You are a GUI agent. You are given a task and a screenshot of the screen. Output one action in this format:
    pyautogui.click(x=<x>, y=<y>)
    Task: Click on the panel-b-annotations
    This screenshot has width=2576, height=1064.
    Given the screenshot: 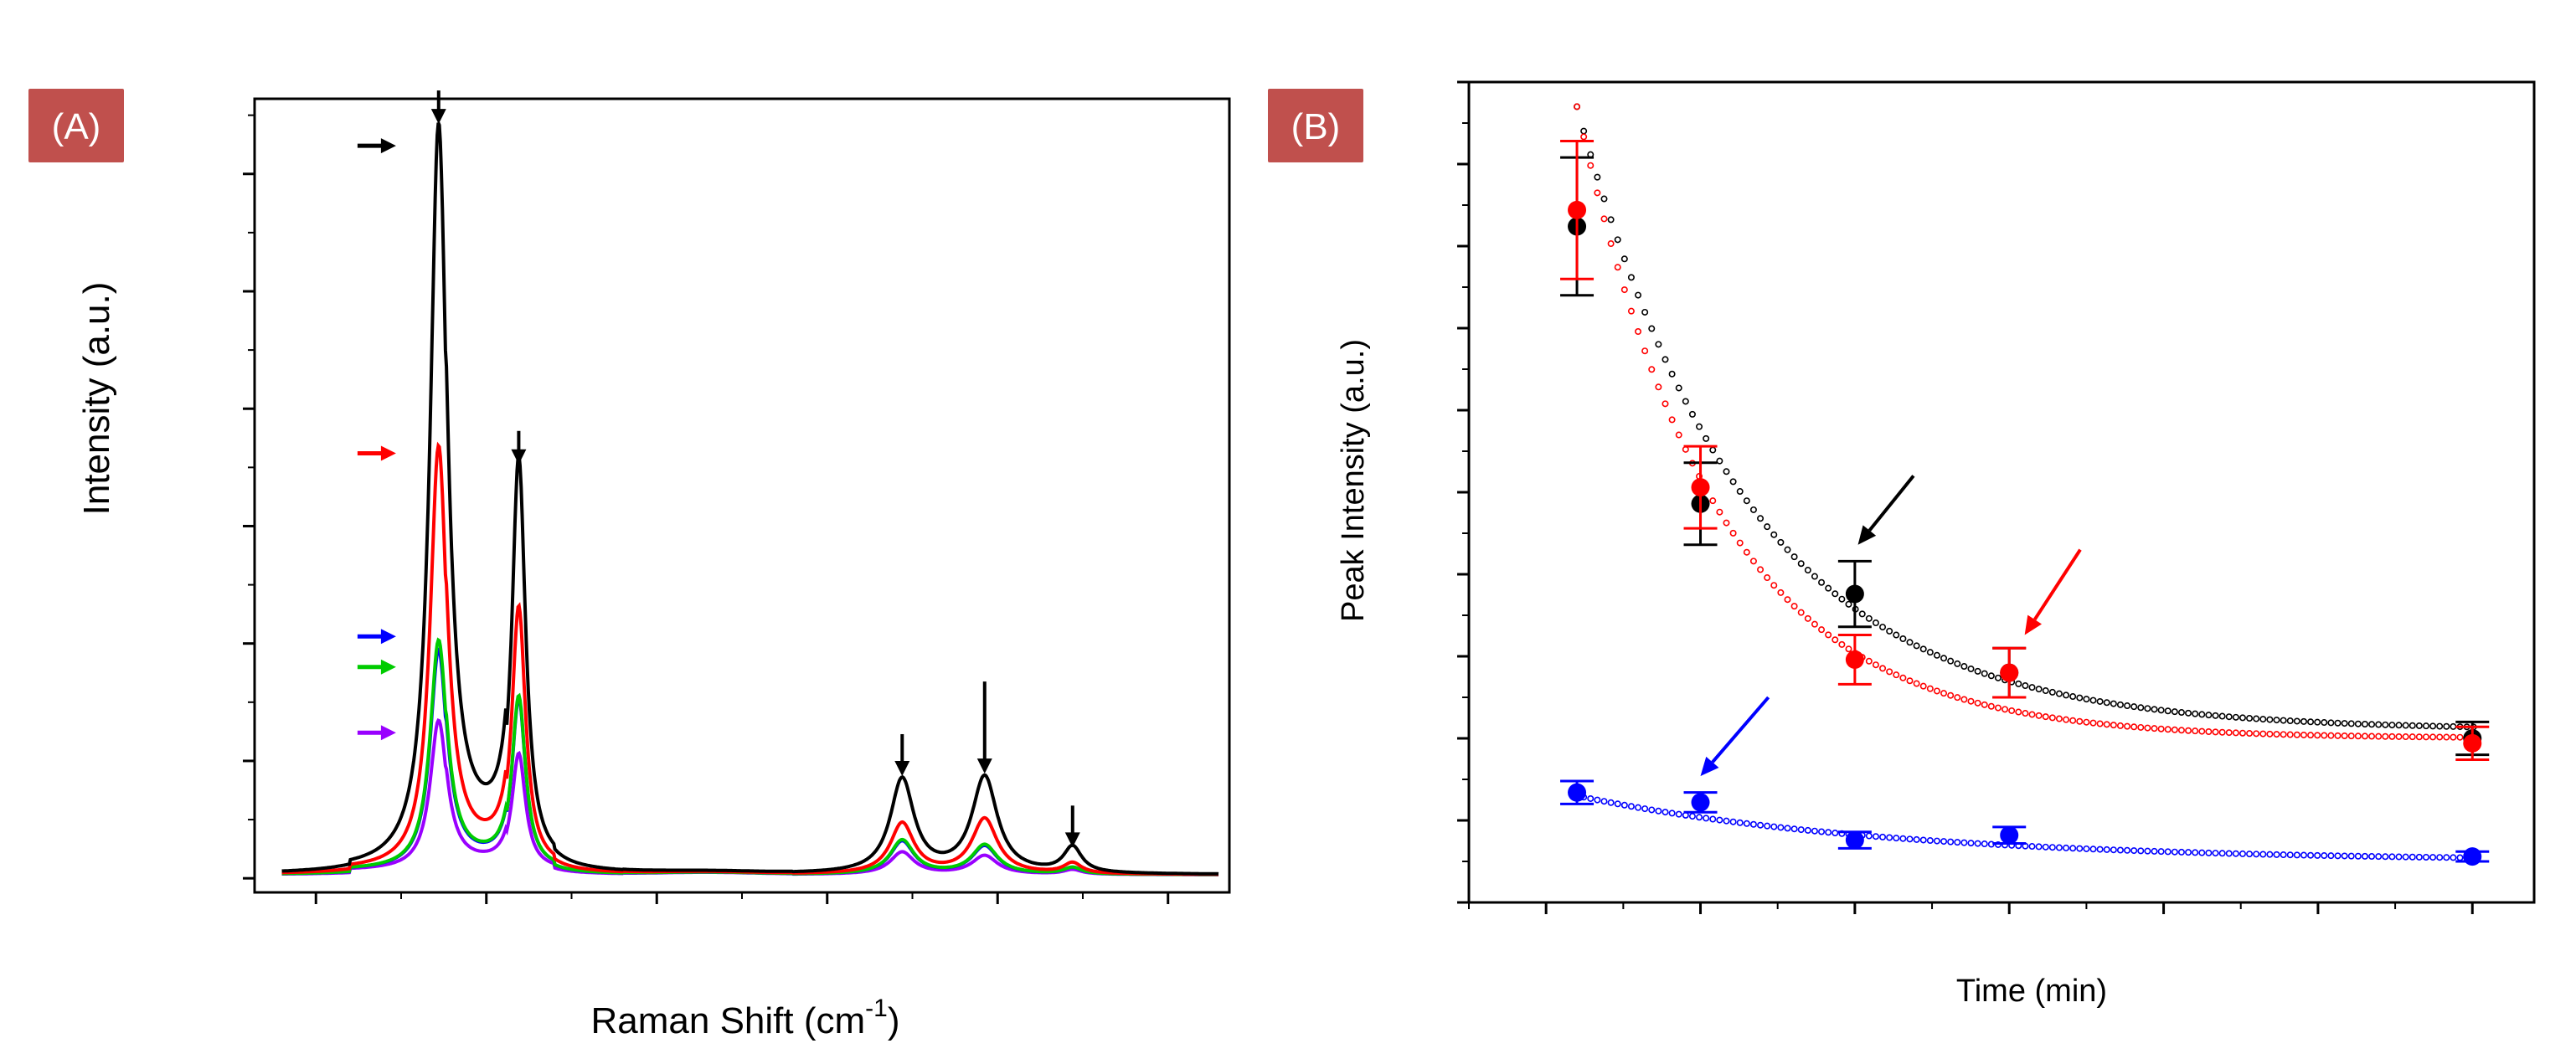 What is the action you would take?
    pyautogui.click(x=1891, y=626)
    